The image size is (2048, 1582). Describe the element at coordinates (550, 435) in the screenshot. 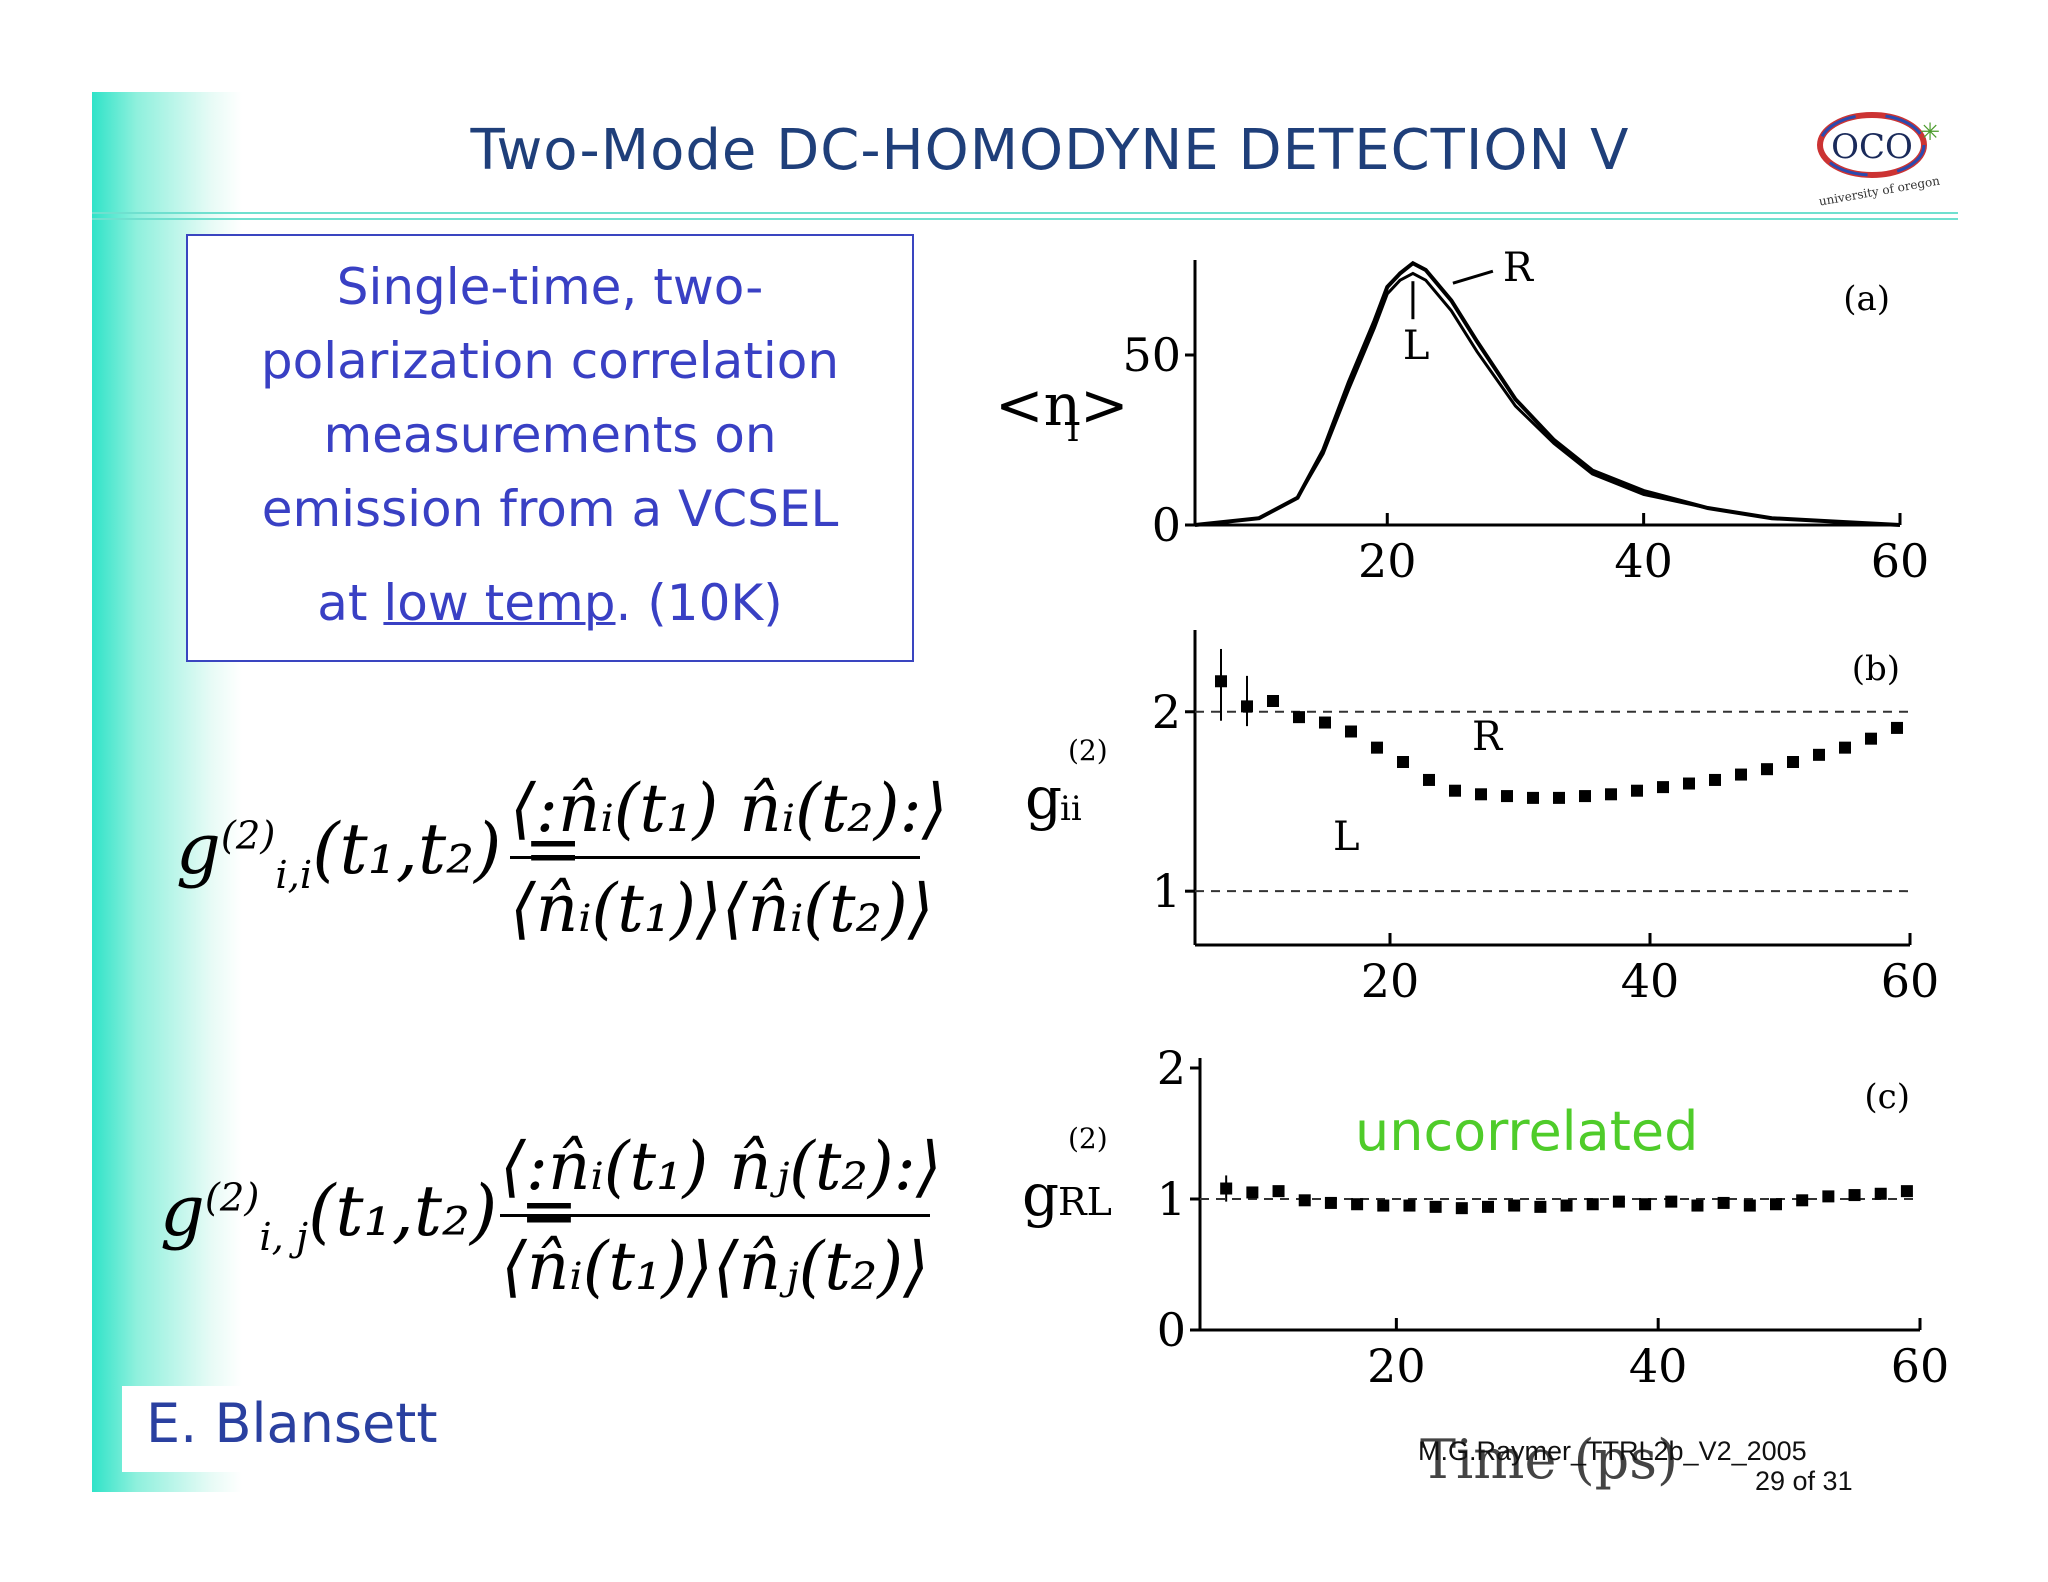

I see `box-line-3: measurements on` at that location.